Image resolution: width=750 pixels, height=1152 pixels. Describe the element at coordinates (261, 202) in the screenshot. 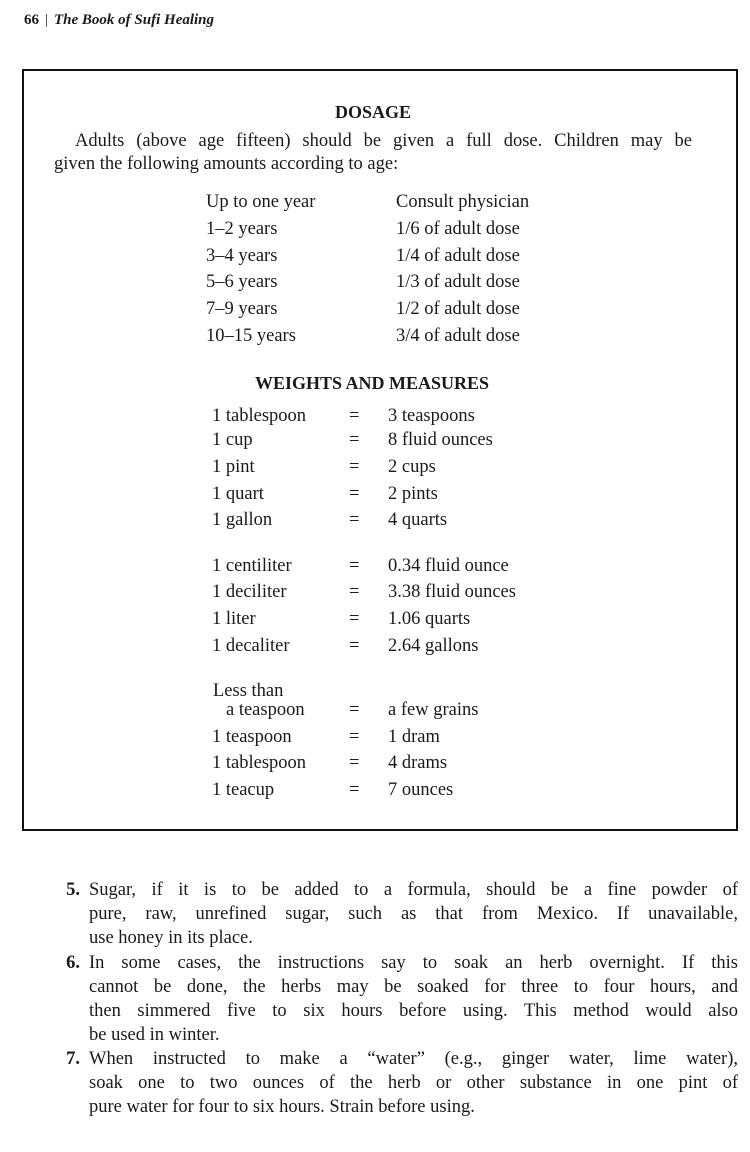

I see `dosage-age: Up to one year` at that location.